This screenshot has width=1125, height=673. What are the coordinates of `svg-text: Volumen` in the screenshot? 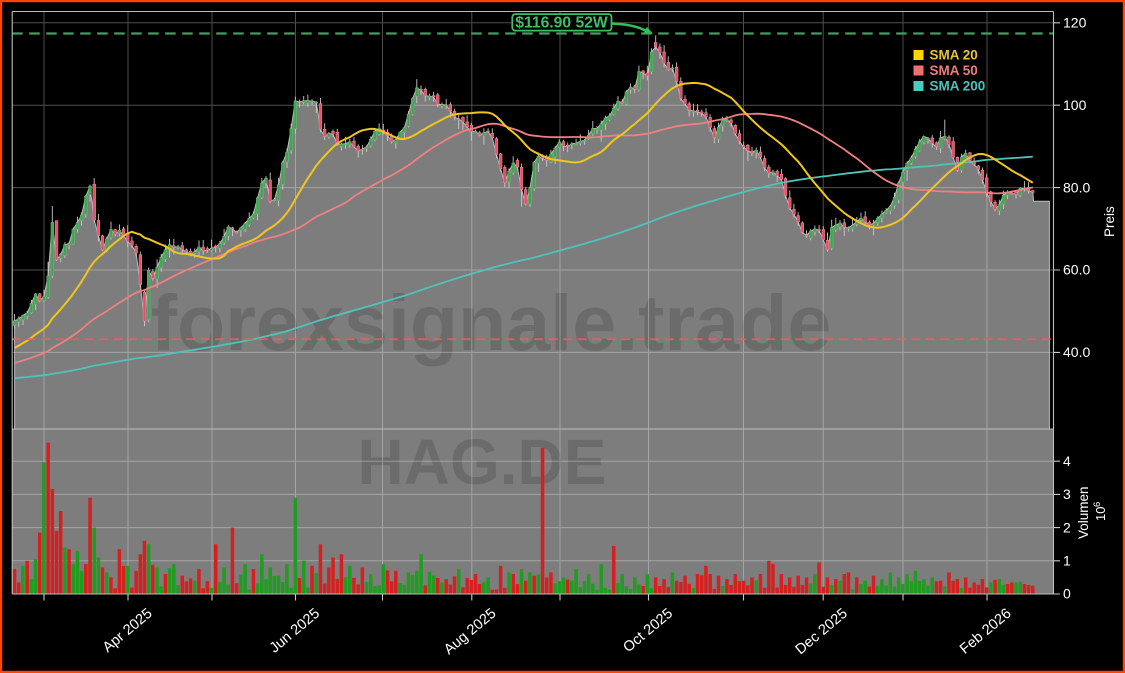 It's located at (1083, 512).